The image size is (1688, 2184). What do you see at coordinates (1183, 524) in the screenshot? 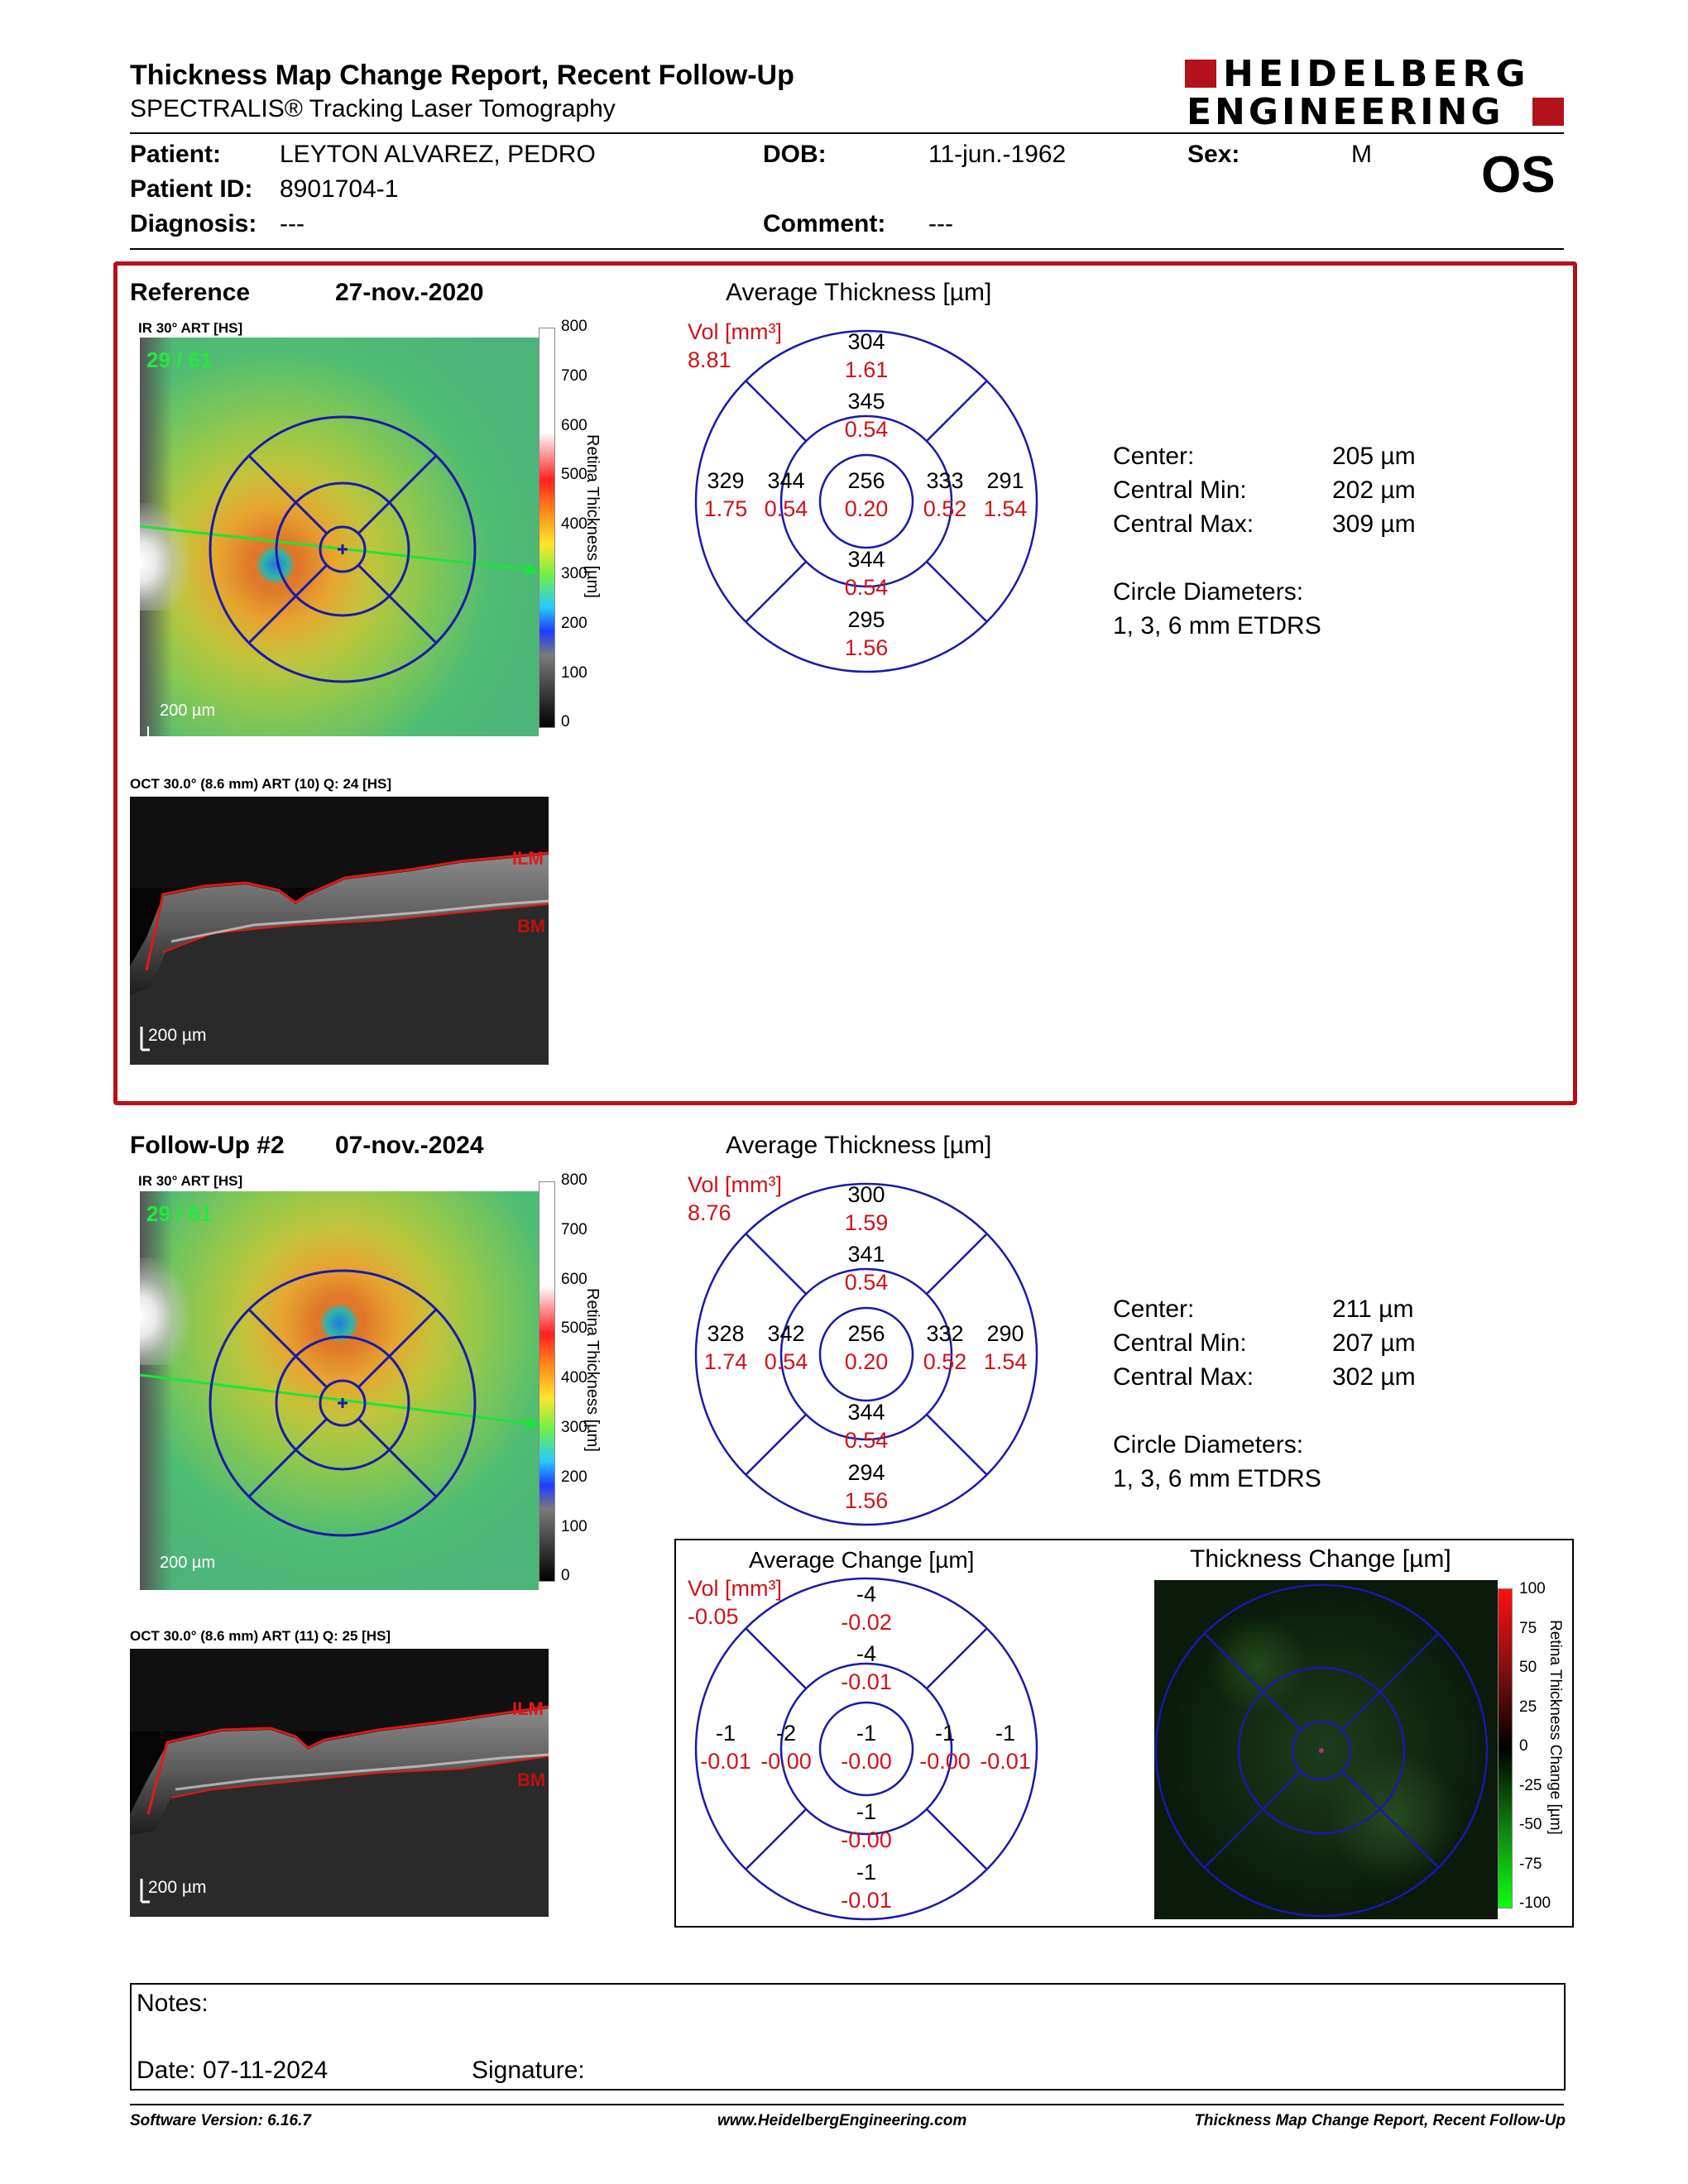
I see `ref-max-label: Central Max:` at bounding box center [1183, 524].